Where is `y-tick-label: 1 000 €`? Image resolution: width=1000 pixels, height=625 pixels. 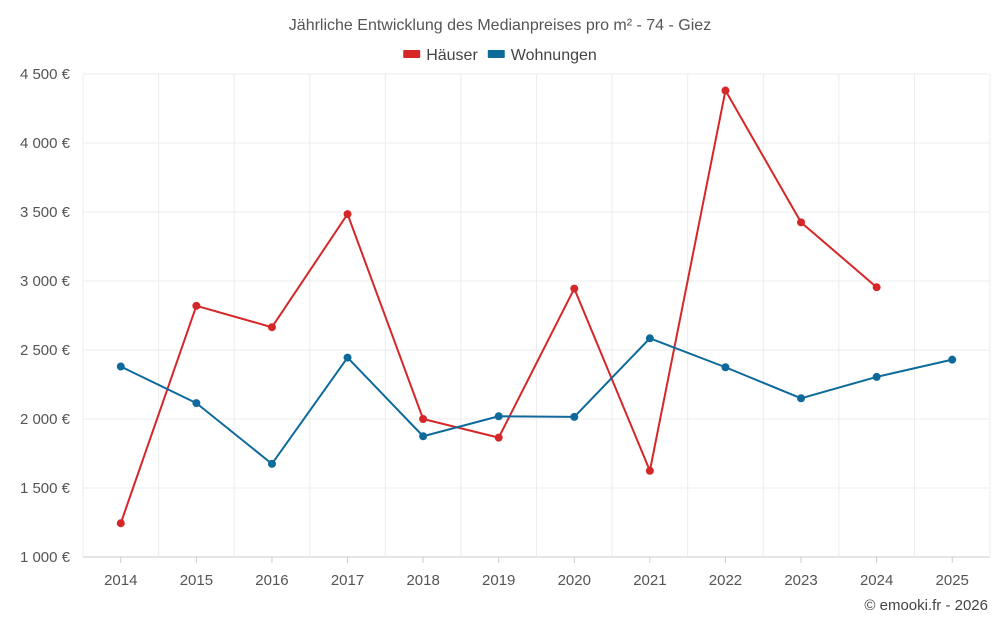 y-tick-label: 1 000 € is located at coordinates (45, 557).